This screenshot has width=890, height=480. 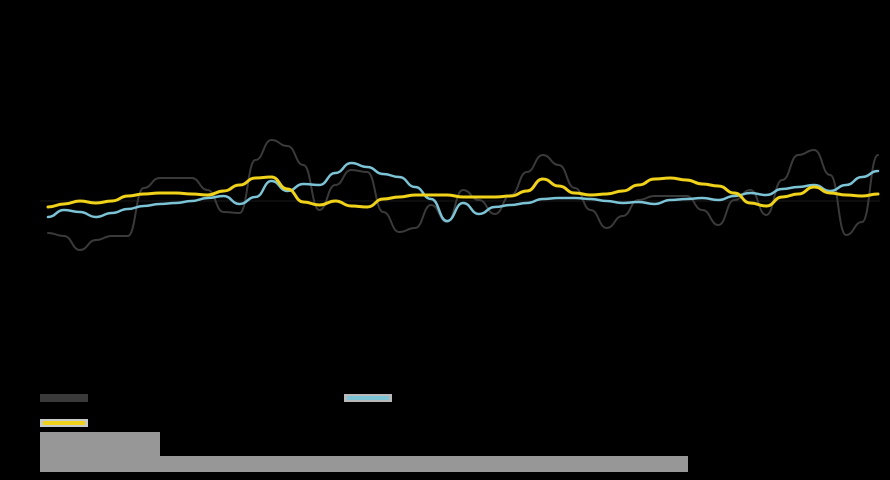 I want to click on legend-label: Series 3, so click(x=118, y=423).